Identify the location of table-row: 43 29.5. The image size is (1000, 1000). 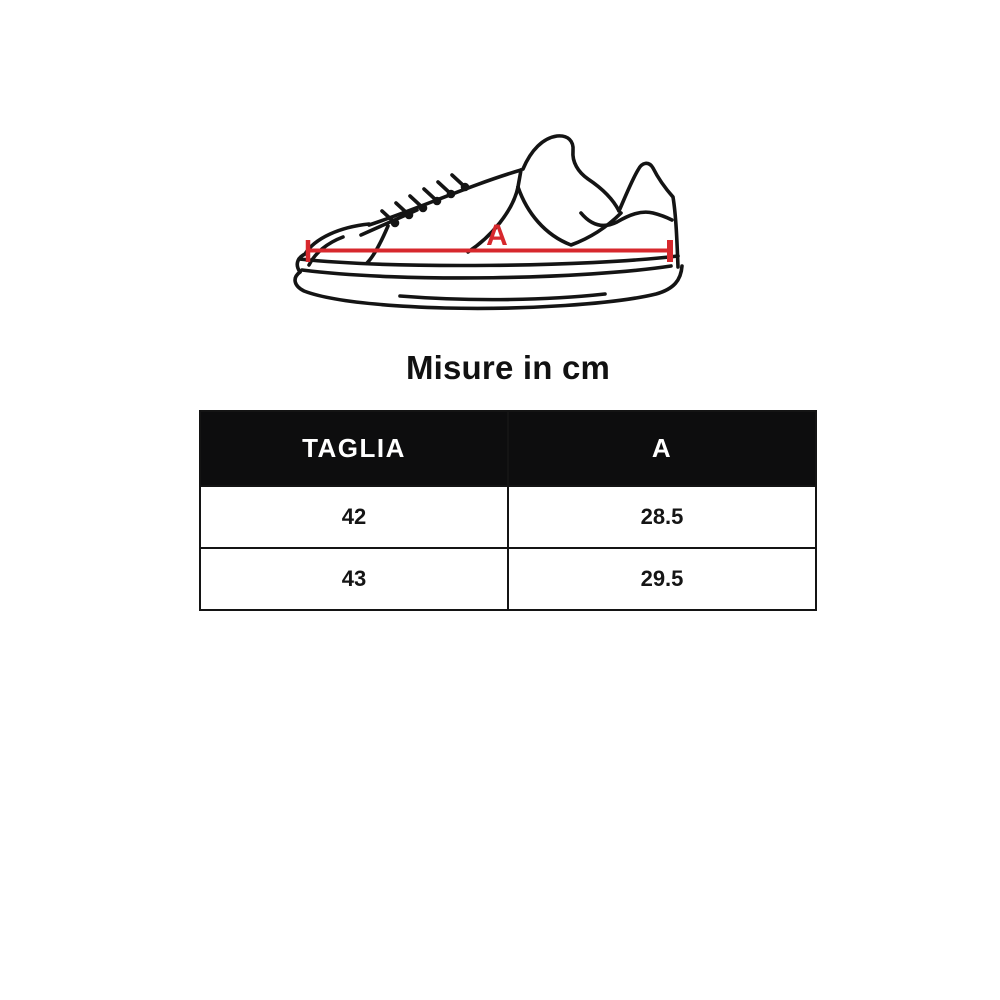
(508, 579).